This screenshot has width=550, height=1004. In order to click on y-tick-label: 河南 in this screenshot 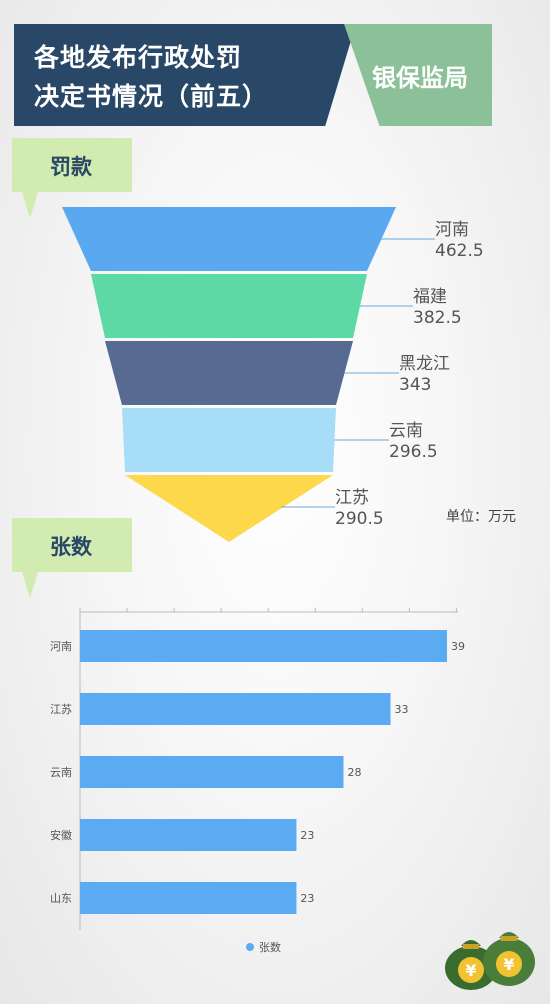, I will do `click(61, 646)`.